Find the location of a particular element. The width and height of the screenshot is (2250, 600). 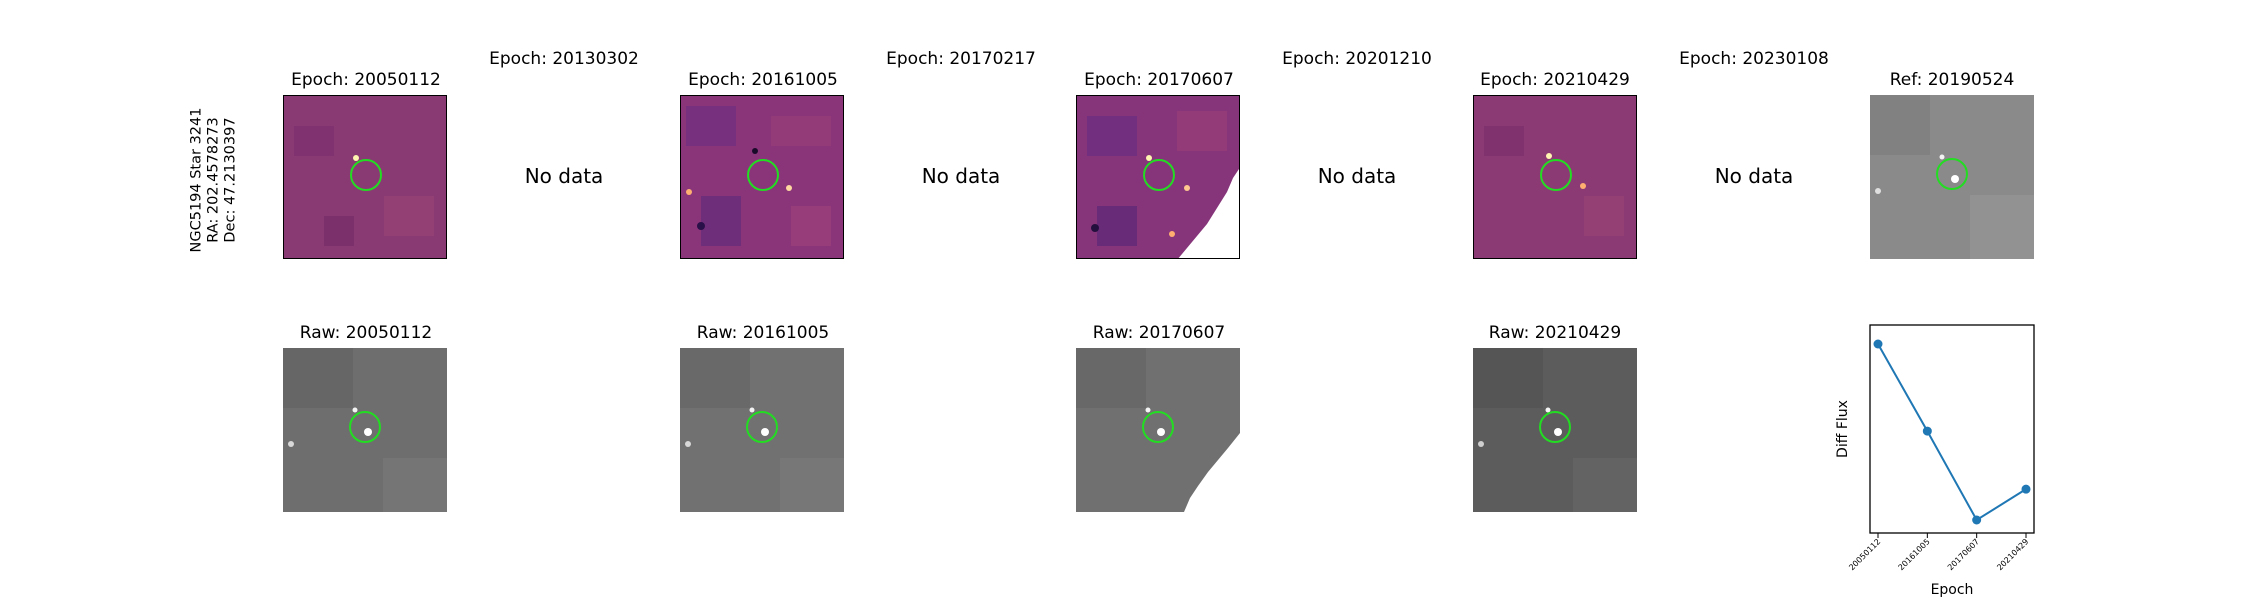

diff-title-2: Epoch: 20161005 is located at coordinates (763, 80).